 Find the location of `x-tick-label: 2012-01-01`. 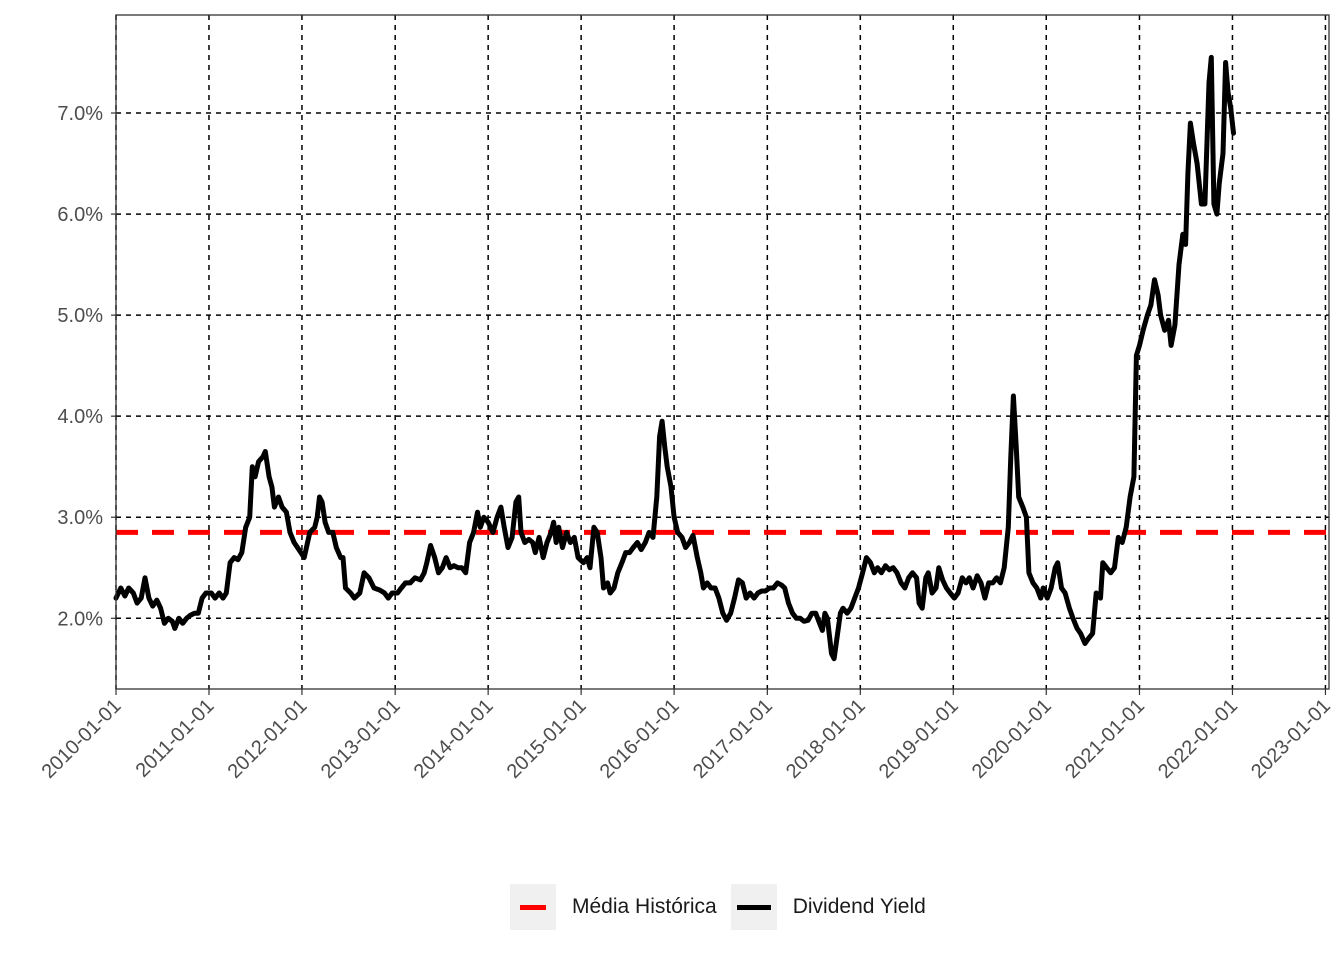

x-tick-label: 2012-01-01 is located at coordinates (268, 739).